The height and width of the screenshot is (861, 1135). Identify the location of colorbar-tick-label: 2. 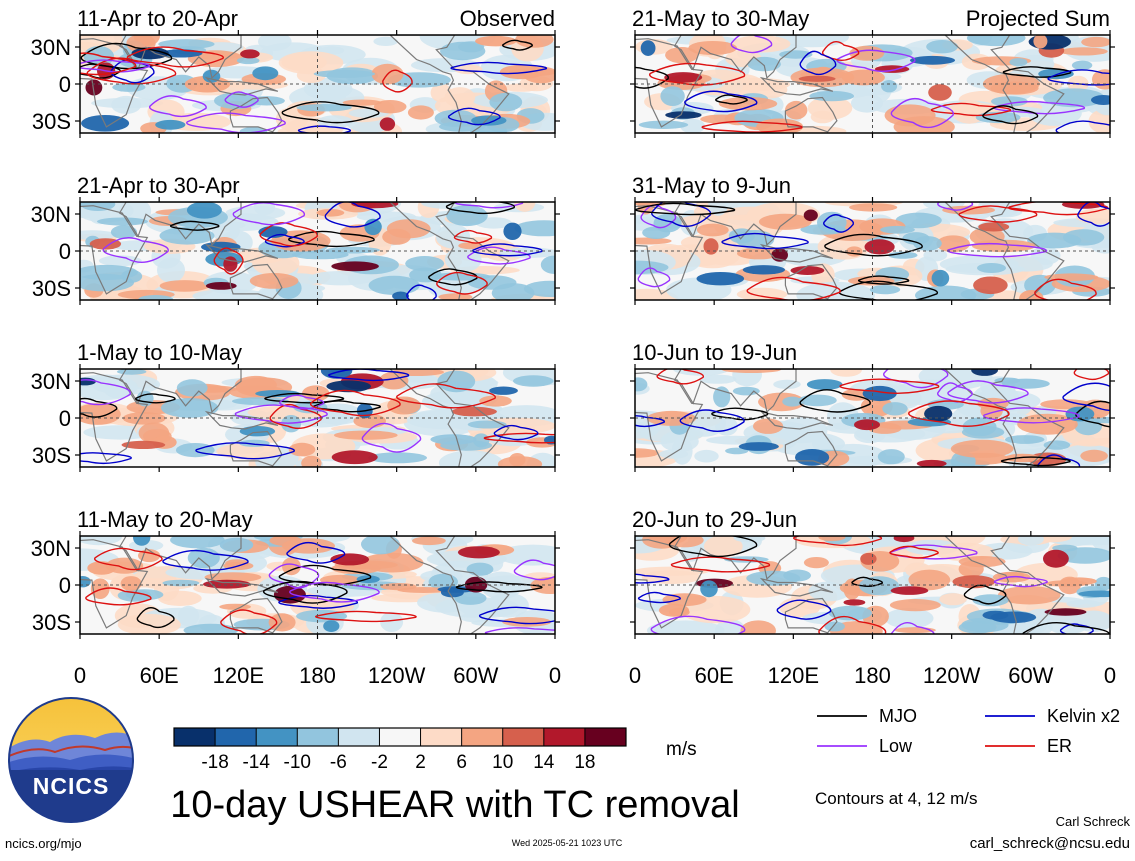
(420, 762).